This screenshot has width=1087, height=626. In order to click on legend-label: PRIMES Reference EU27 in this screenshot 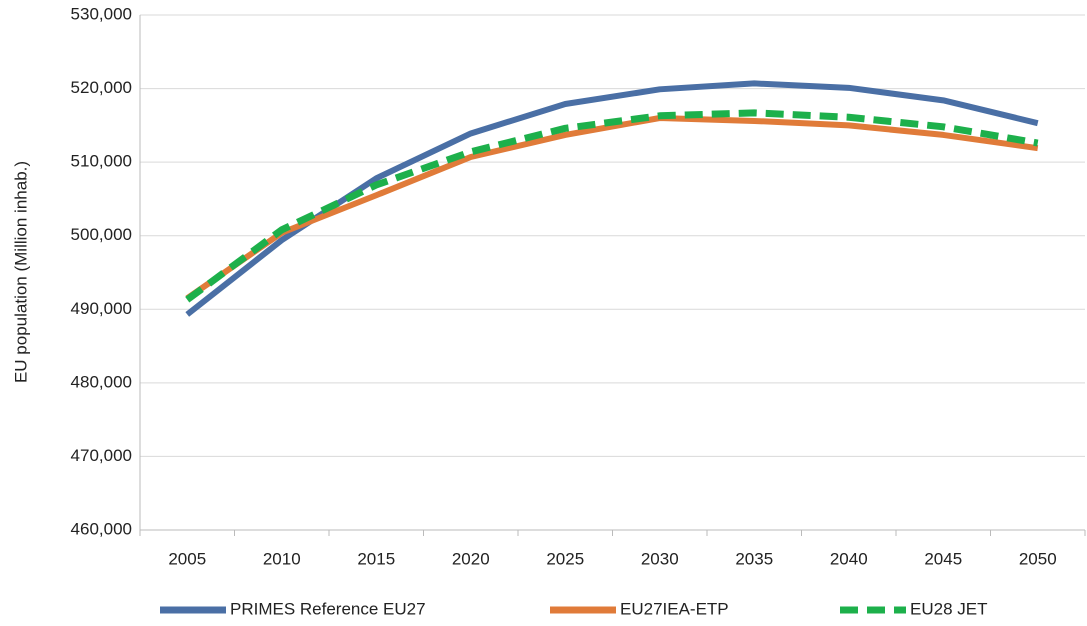, I will do `click(328, 608)`.